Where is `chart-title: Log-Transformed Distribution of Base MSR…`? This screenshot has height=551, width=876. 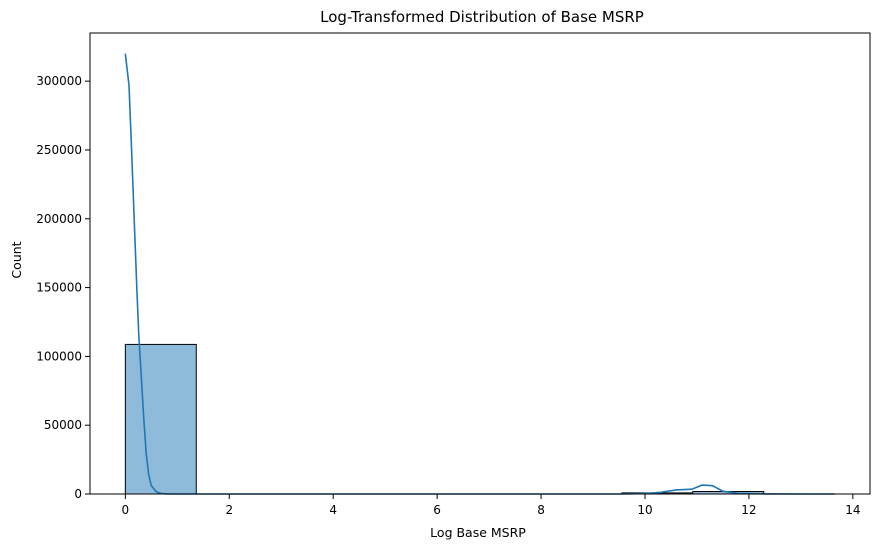 chart-title: Log-Transformed Distribution of Base MSR… is located at coordinates (482, 17).